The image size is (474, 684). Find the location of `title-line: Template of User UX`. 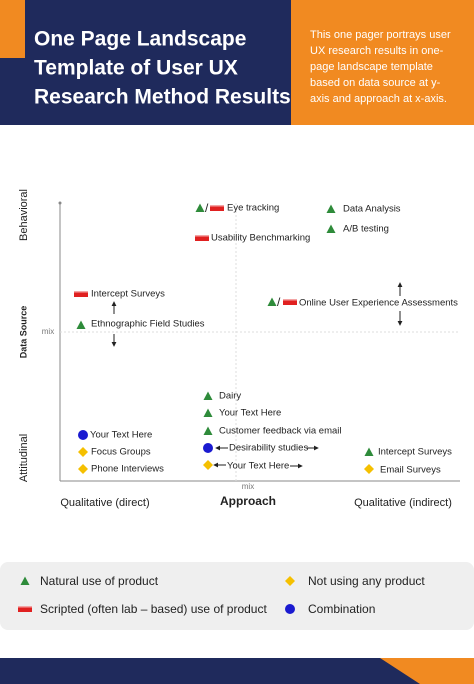

title-line: Template of User UX is located at coordinates (136, 68).